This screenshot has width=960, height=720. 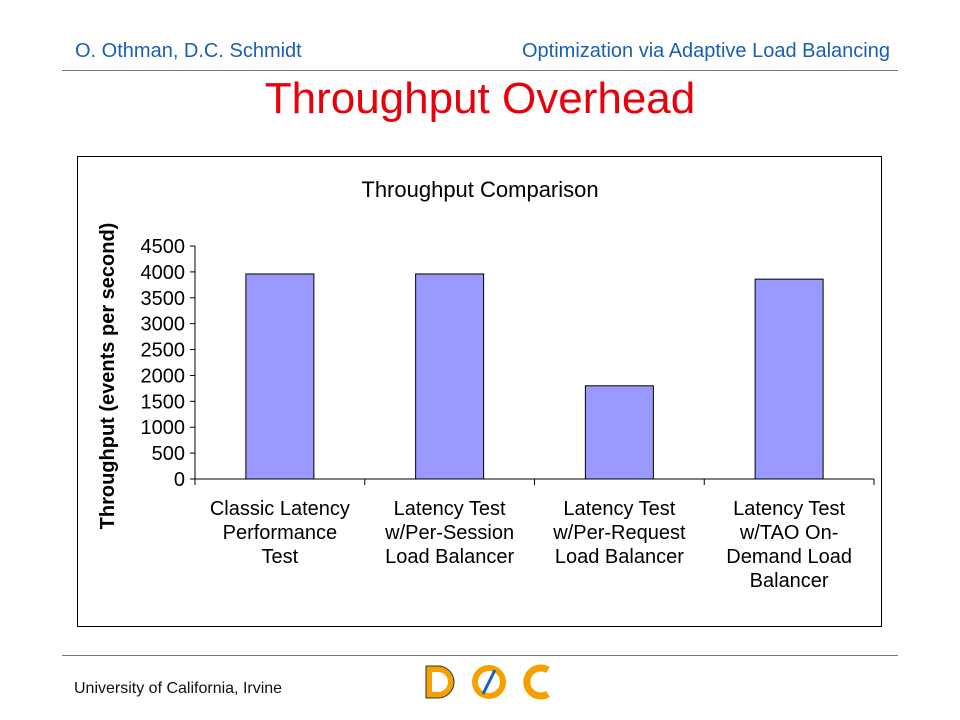 I want to click on header-talk-title: Optimization via Adaptive Load Balancing, so click(x=705, y=51).